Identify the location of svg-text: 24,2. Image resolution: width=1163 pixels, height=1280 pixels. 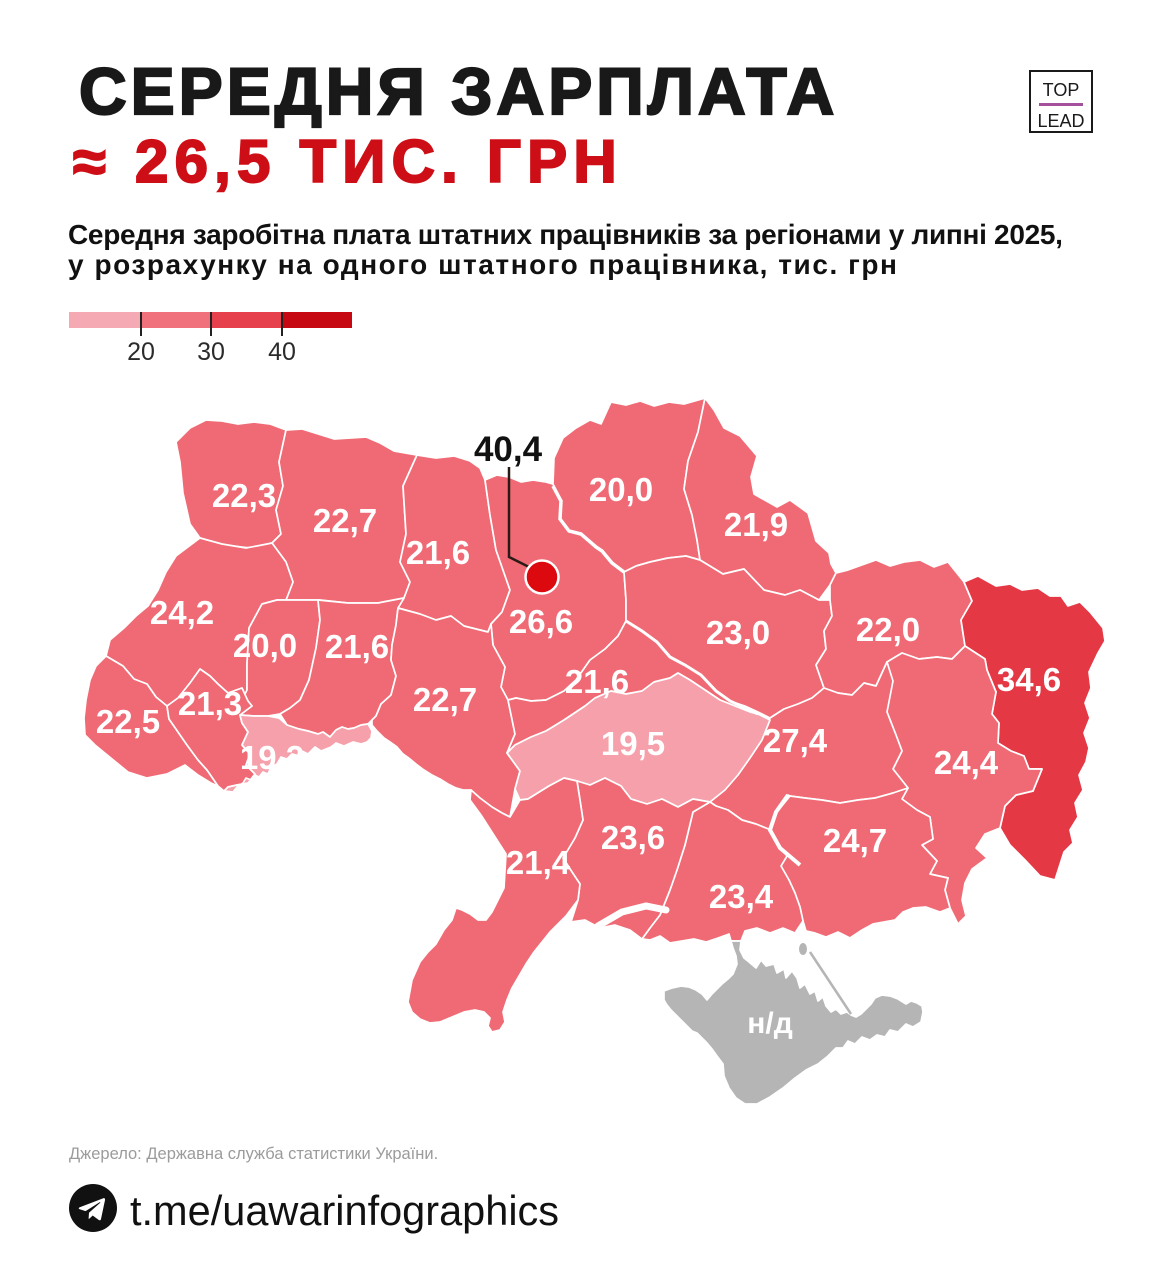
(182, 612).